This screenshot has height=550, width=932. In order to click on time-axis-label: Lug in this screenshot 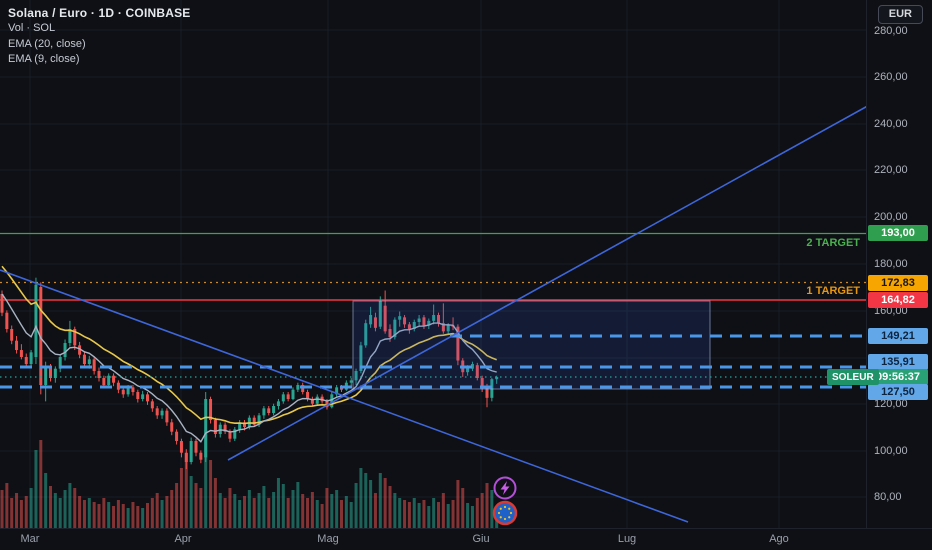, I will do `click(627, 539)`.